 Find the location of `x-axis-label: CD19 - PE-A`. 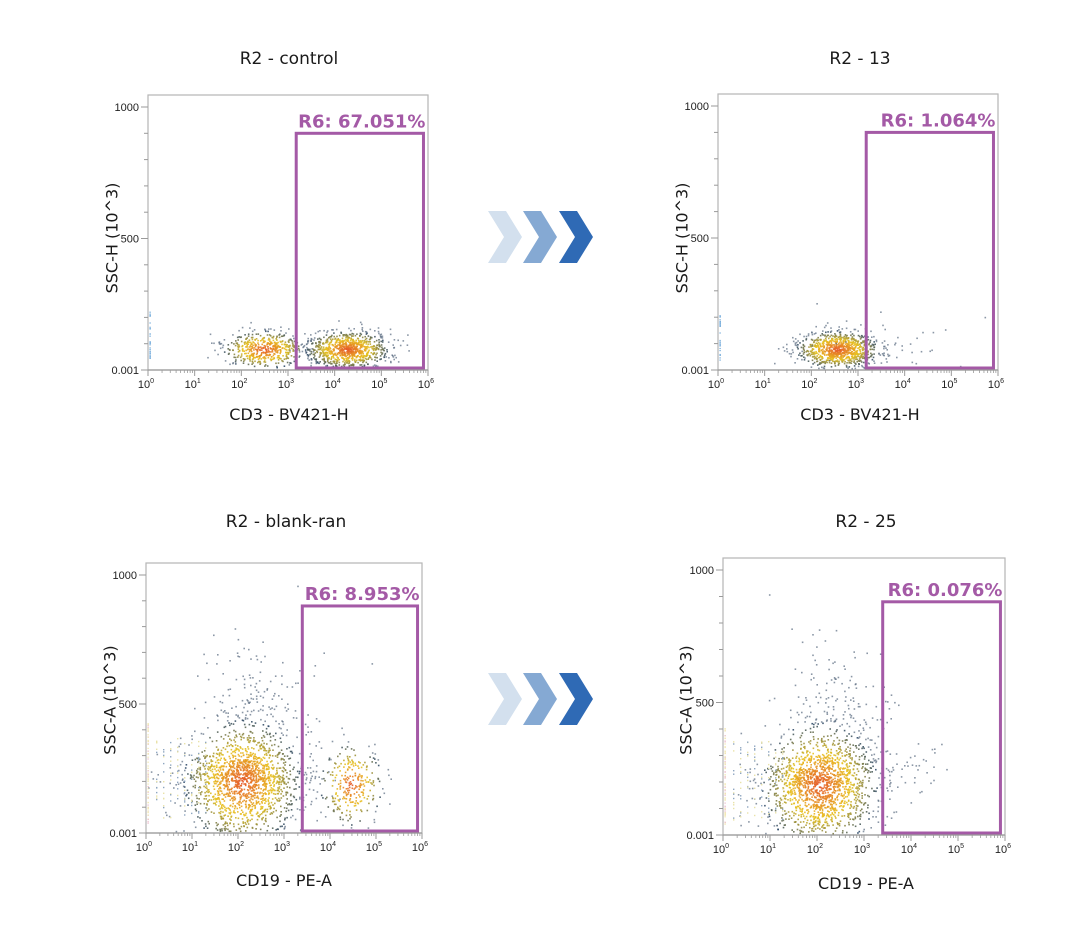

x-axis-label: CD19 - PE-A is located at coordinates (284, 880).